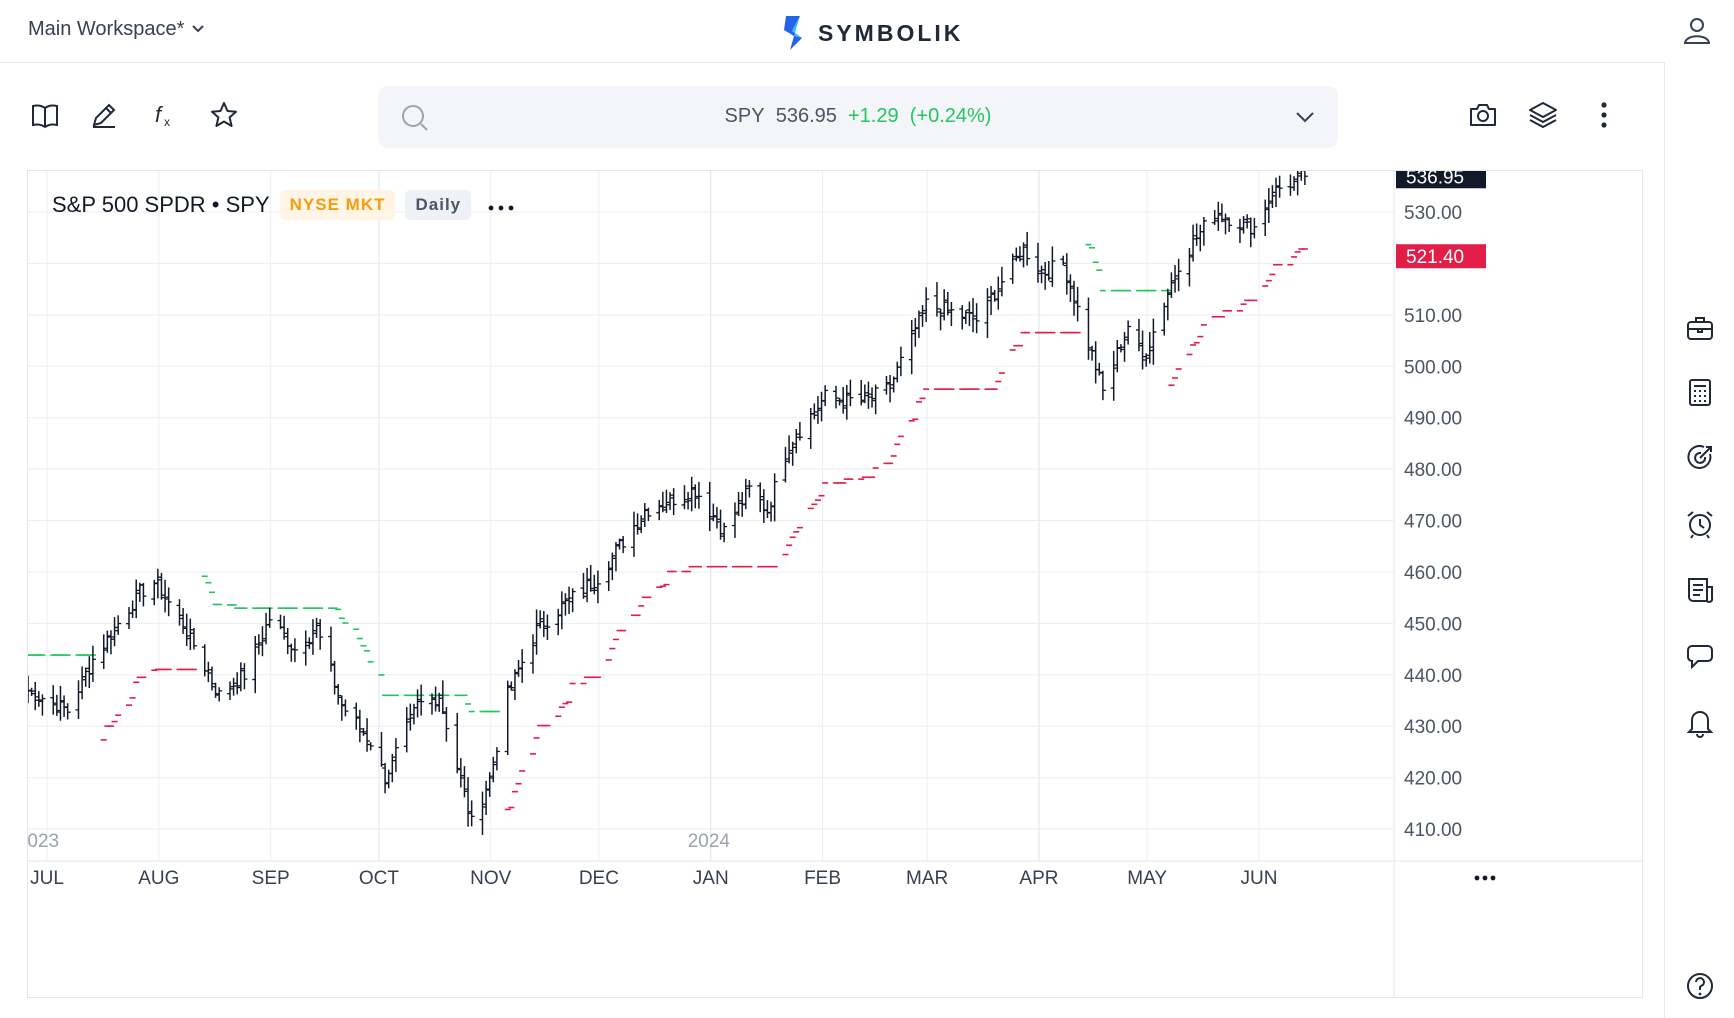  Describe the element at coordinates (158, 878) in the screenshot. I see `x-tick-label: AUG` at that location.